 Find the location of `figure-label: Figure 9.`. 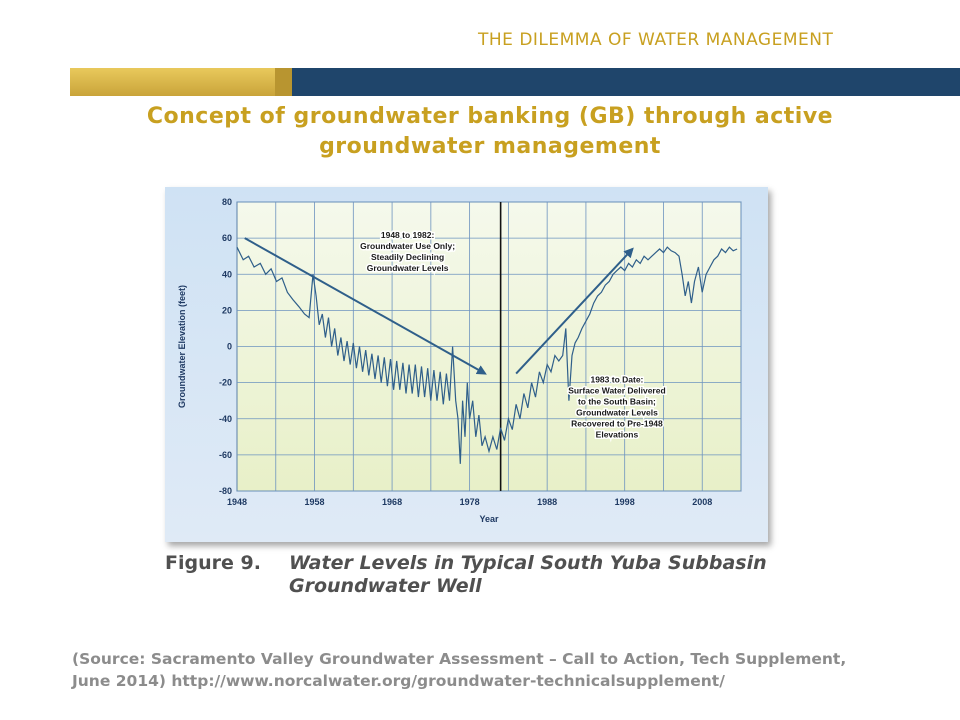

figure-label: Figure 9. is located at coordinates (213, 563).